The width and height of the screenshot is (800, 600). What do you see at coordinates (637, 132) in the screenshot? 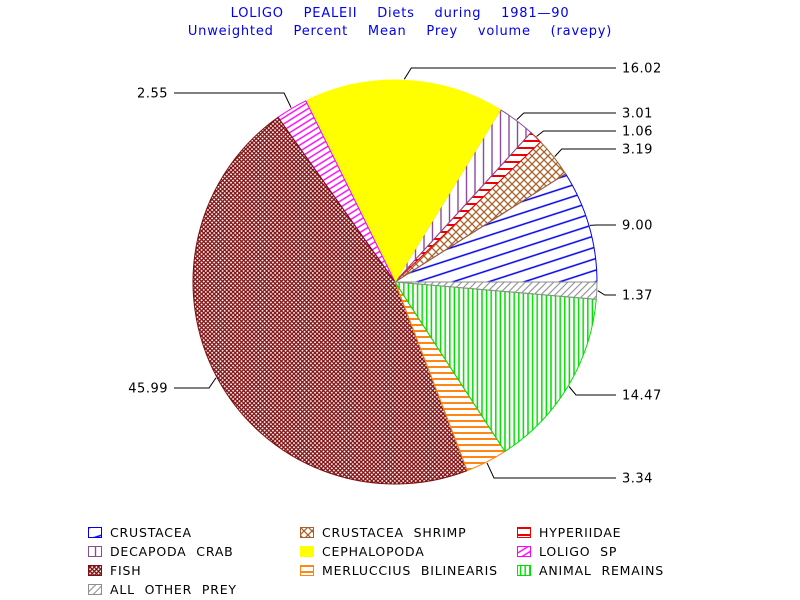
I see `slice-value-label-hyperiidae: 1.06` at bounding box center [637, 132].